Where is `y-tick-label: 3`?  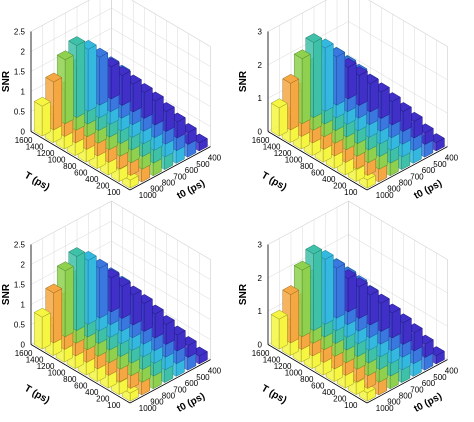
y-tick-label: 3 is located at coordinates (260, 32).